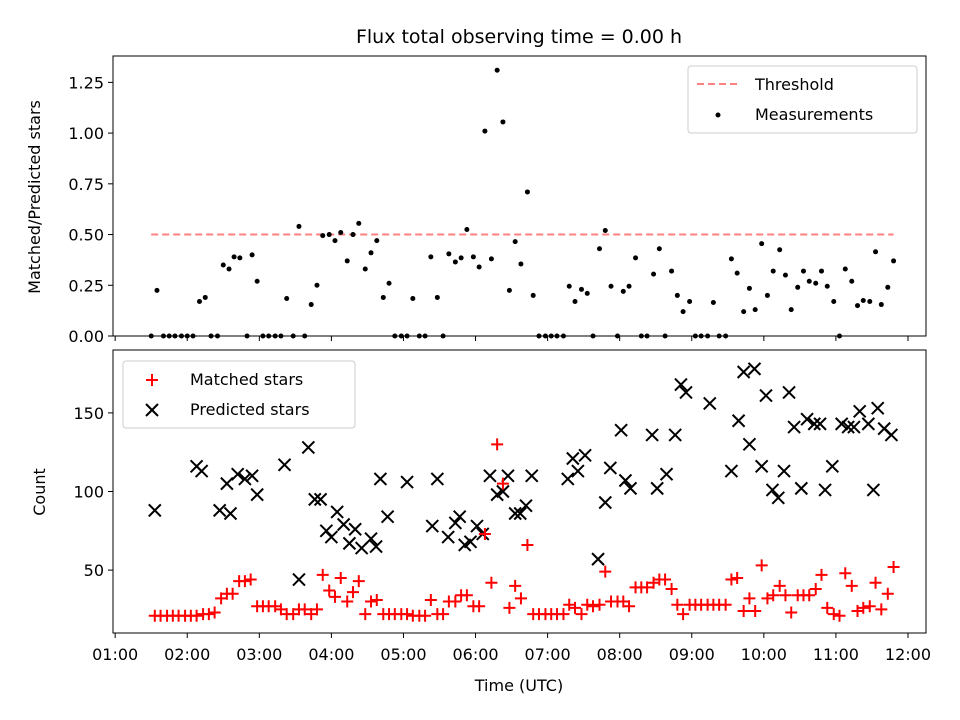 The height and width of the screenshot is (720, 960). What do you see at coordinates (331, 654) in the screenshot?
I see `bottom-x-tick-label: 04:00` at bounding box center [331, 654].